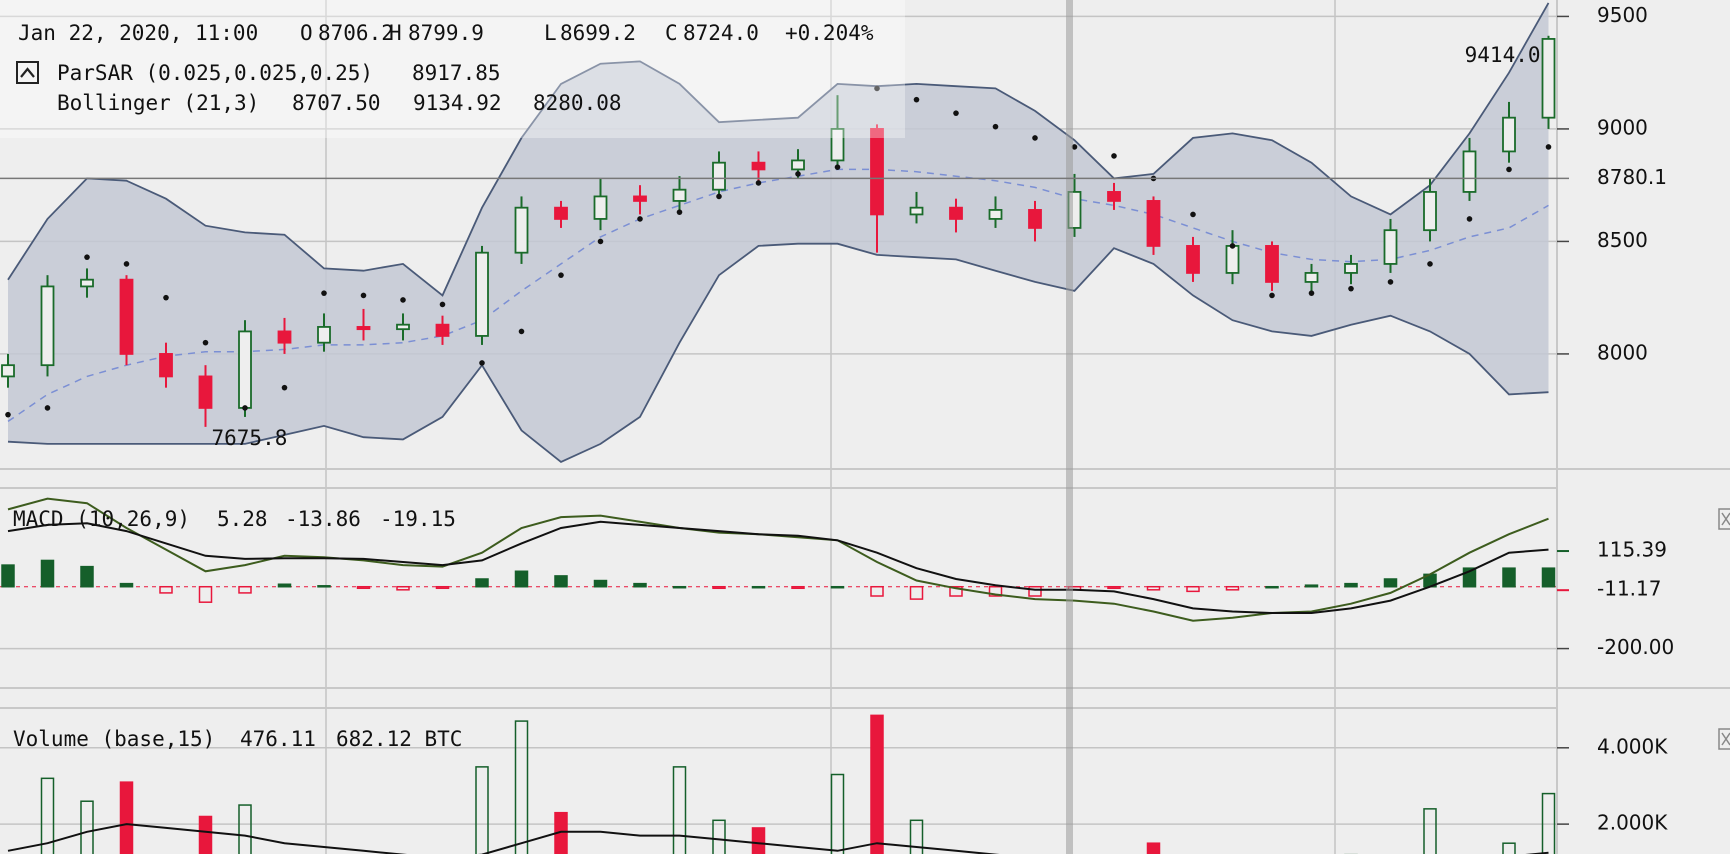 The image size is (1730, 854). Describe the element at coordinates (598, 33) in the screenshot. I see `low: 8699.2` at that location.